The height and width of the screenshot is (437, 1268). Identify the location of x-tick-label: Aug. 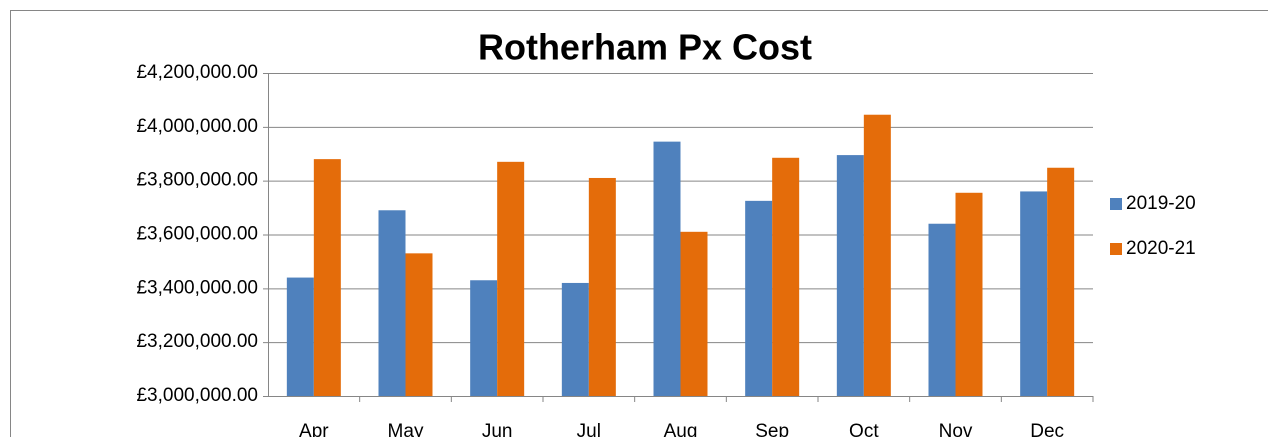
(681, 429).